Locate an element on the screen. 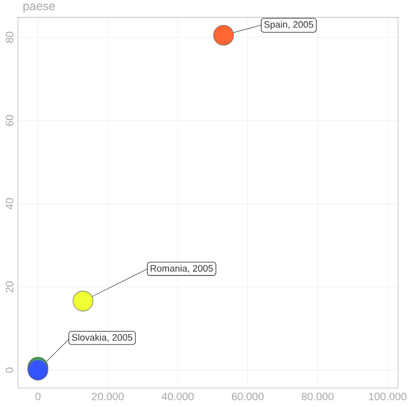 This screenshot has width=410, height=407. x-tick-label: 40.000 is located at coordinates (178, 396).